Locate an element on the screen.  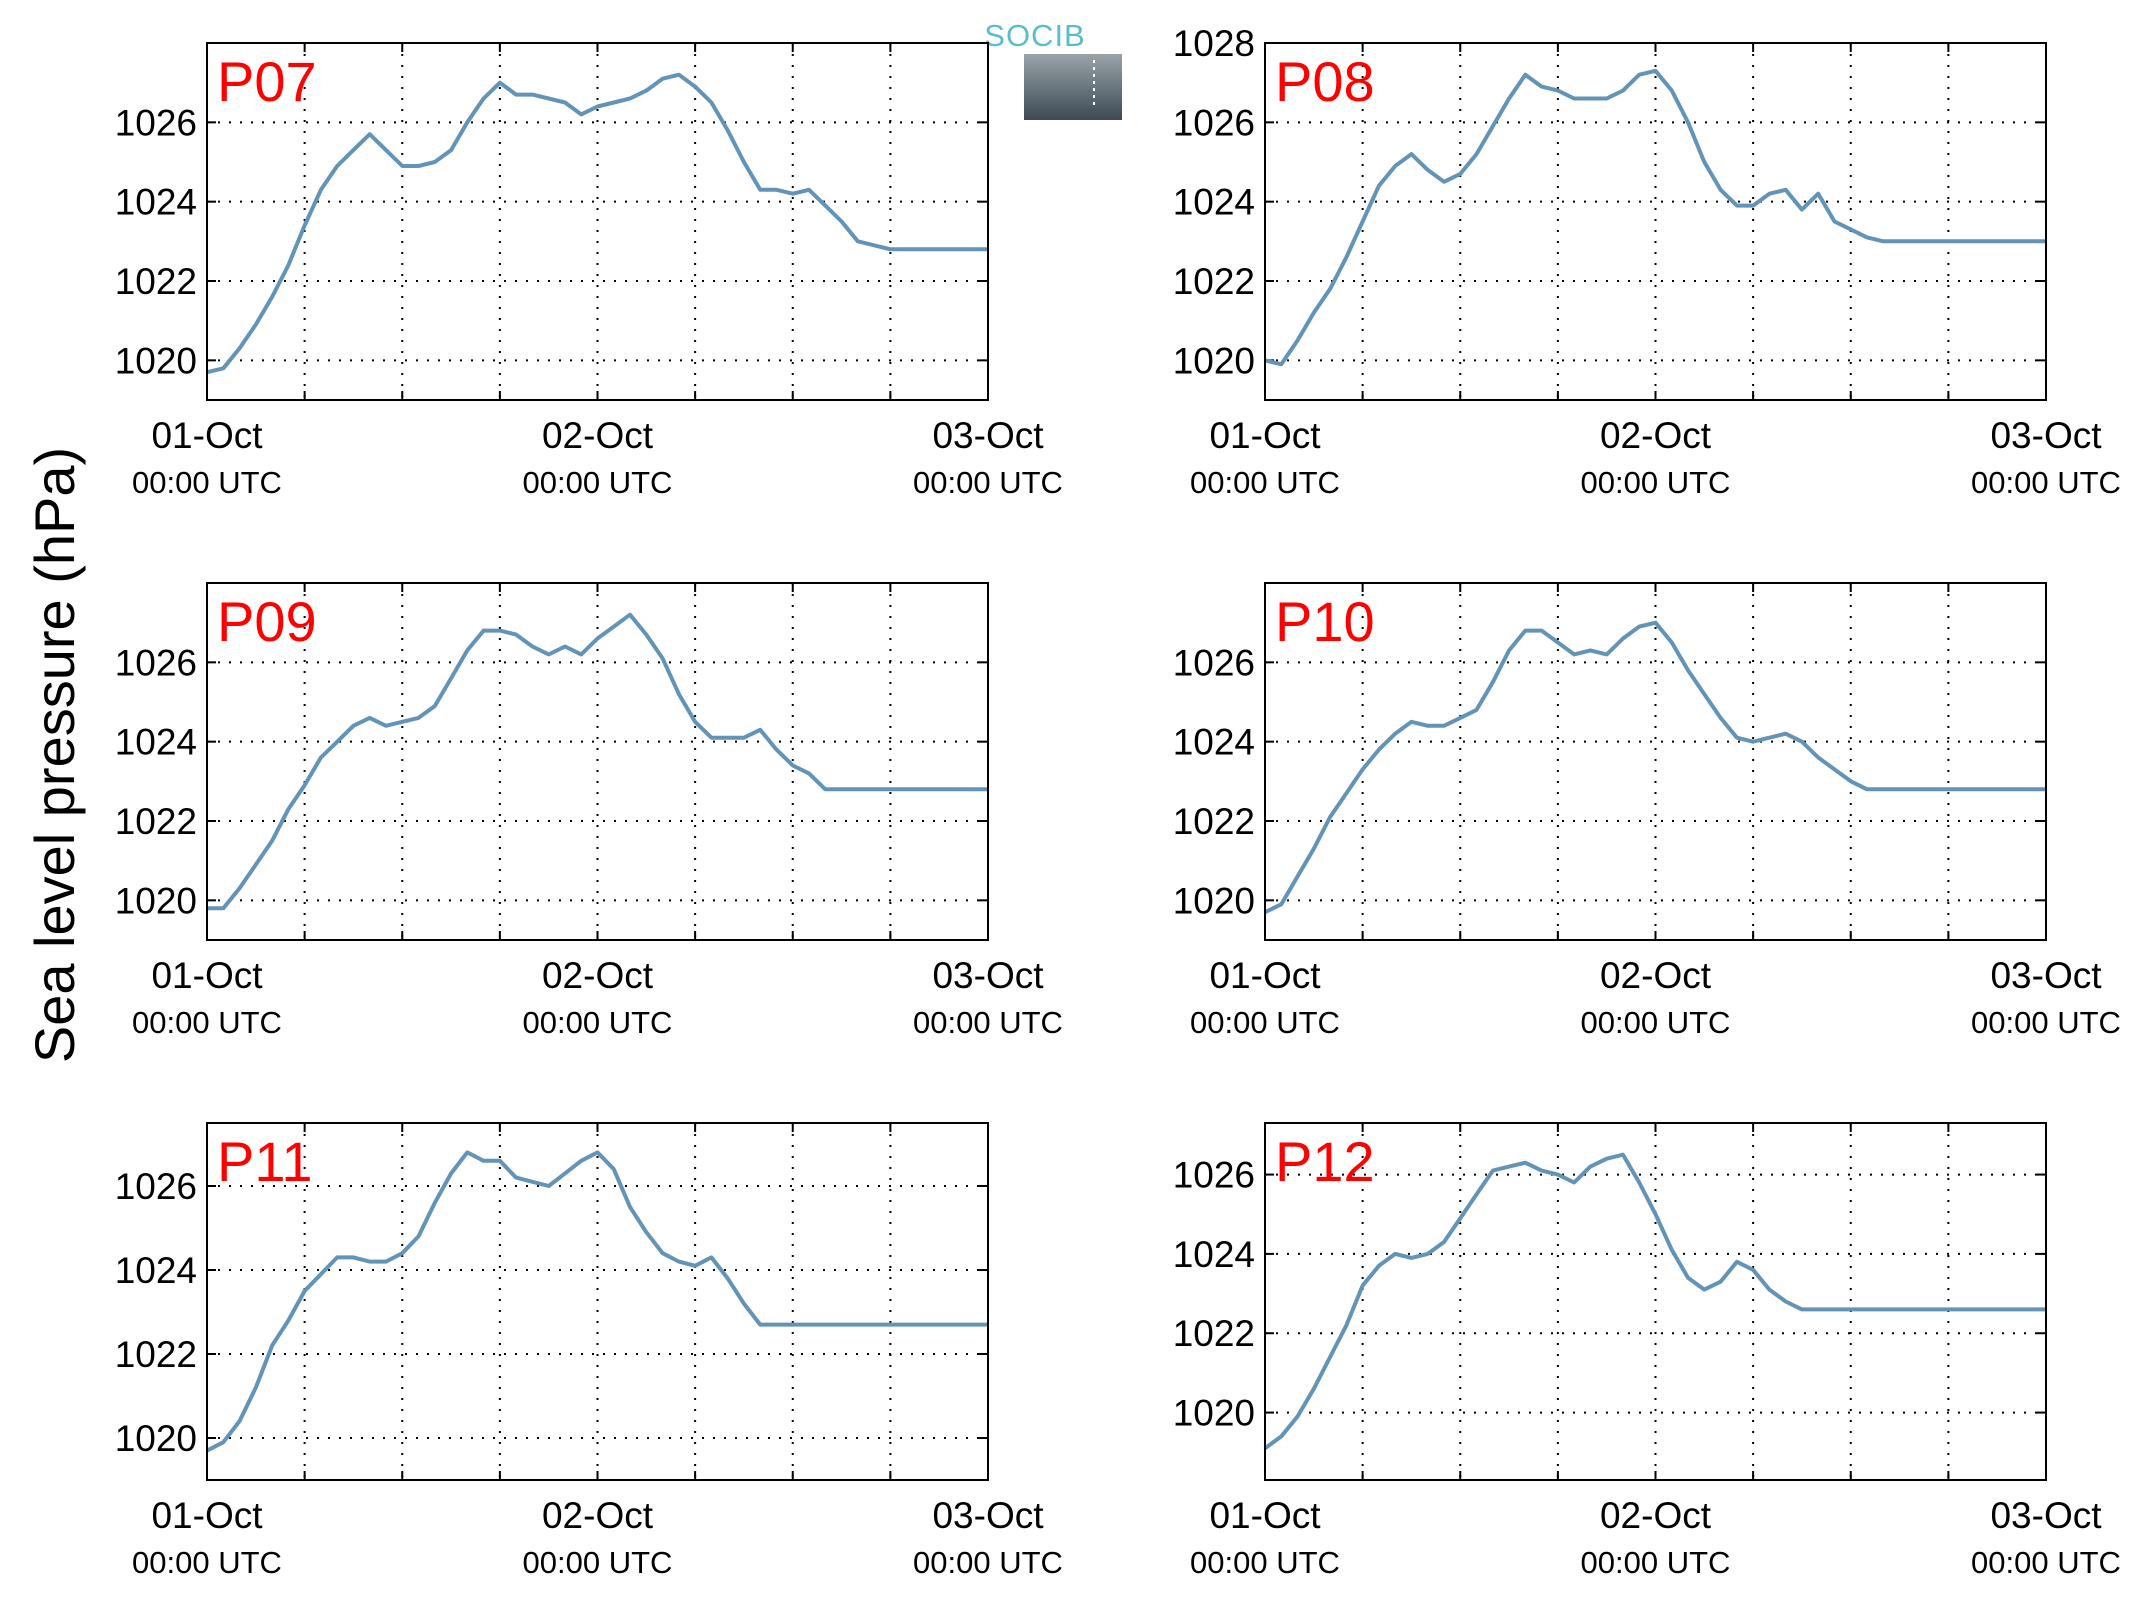
panel-label: P11 is located at coordinates (264, 1161).